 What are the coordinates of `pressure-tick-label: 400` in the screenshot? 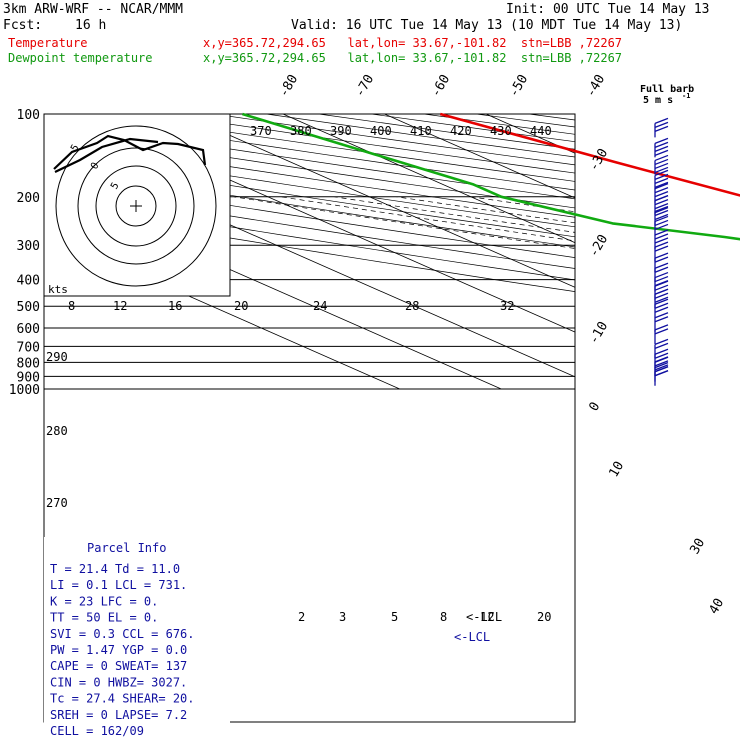 It's located at (28, 281).